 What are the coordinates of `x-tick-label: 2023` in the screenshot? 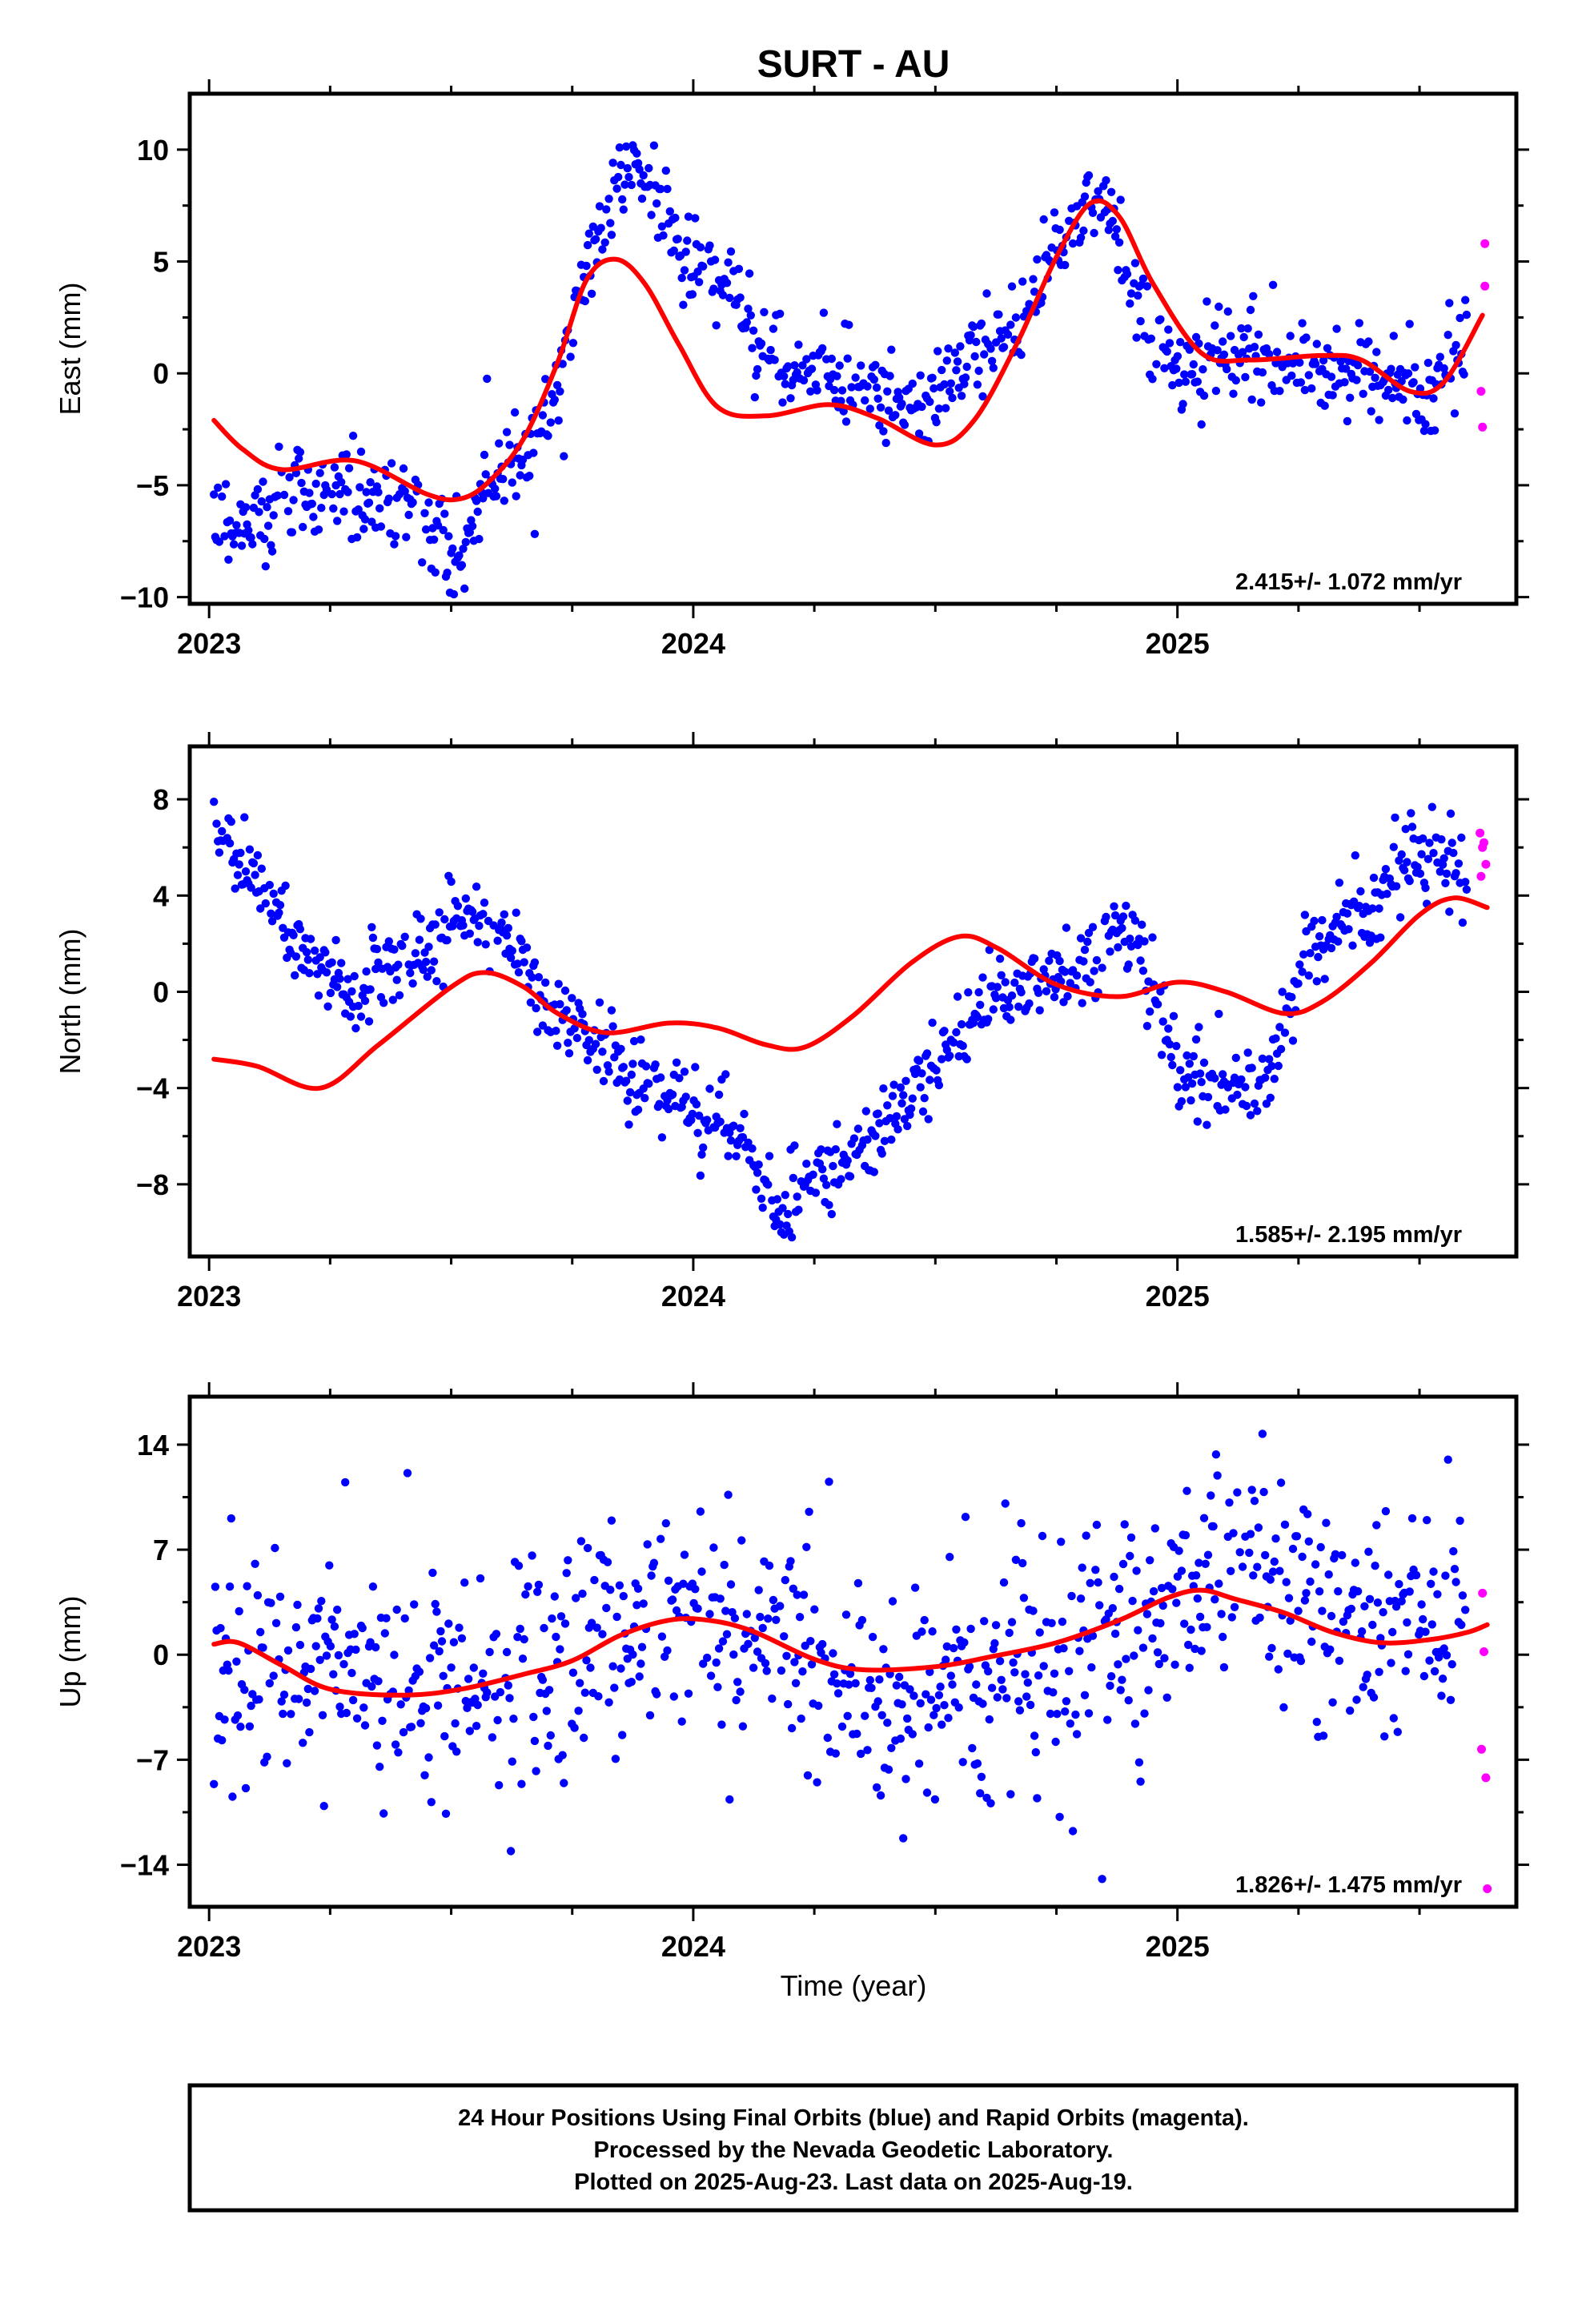 It's located at (209, 1946).